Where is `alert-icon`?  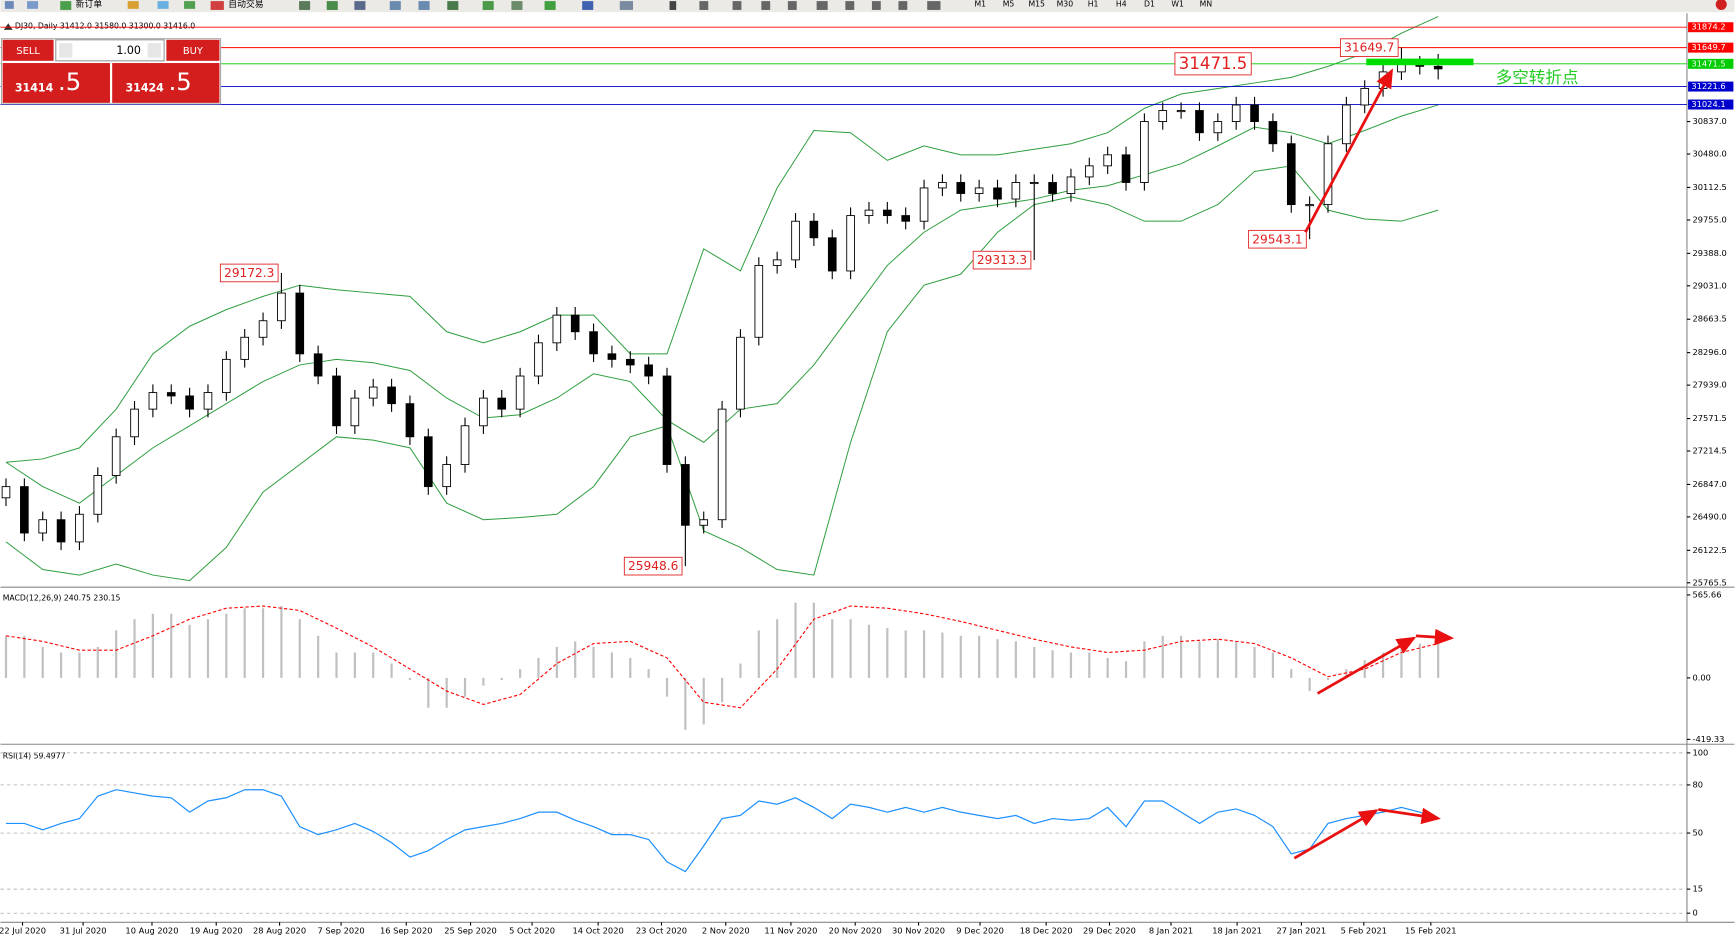
alert-icon is located at coordinates (1721, 5).